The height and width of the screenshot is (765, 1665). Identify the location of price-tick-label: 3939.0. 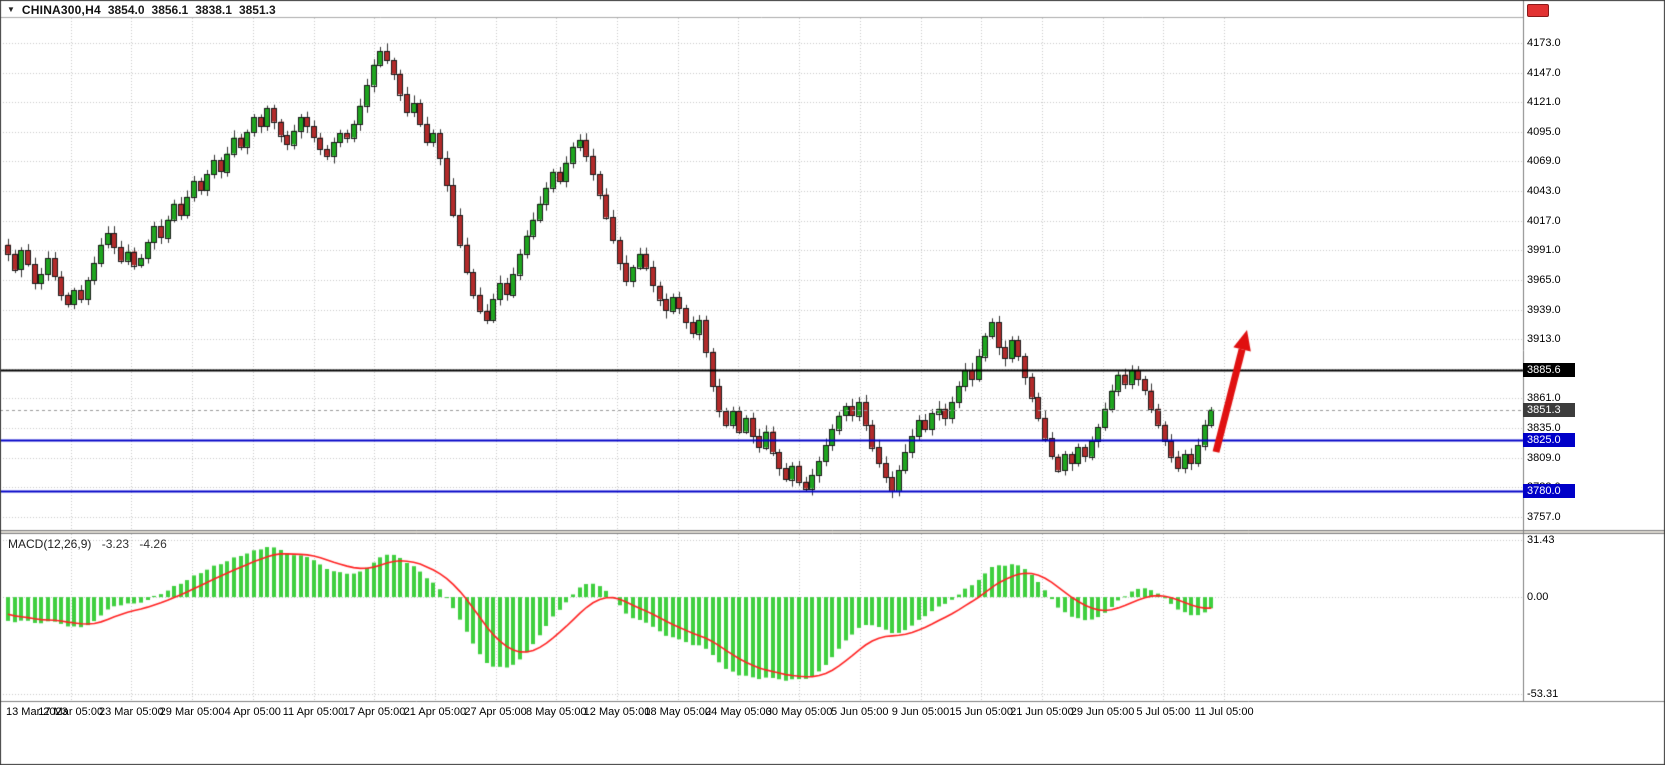
(1544, 309).